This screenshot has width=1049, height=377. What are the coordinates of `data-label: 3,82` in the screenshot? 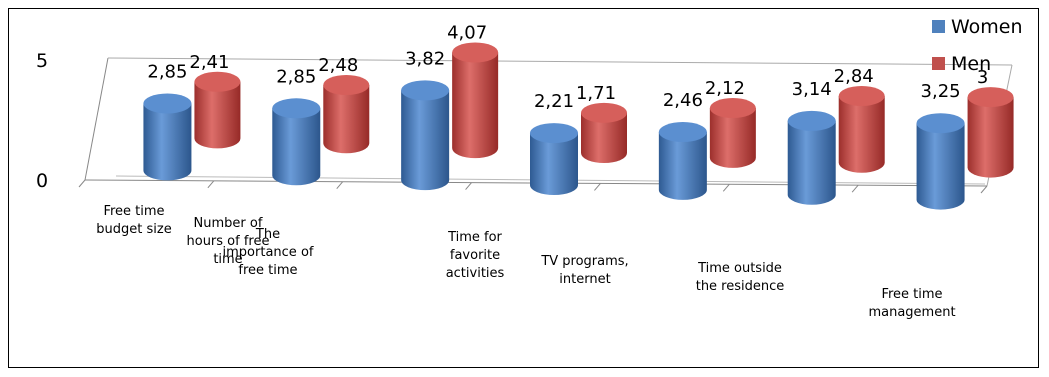 It's located at (425, 58).